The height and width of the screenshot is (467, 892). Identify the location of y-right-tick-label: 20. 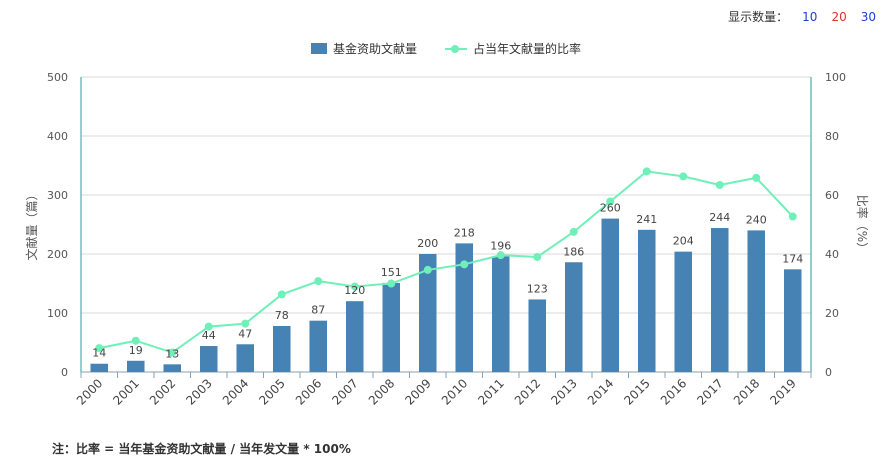
(832, 313).